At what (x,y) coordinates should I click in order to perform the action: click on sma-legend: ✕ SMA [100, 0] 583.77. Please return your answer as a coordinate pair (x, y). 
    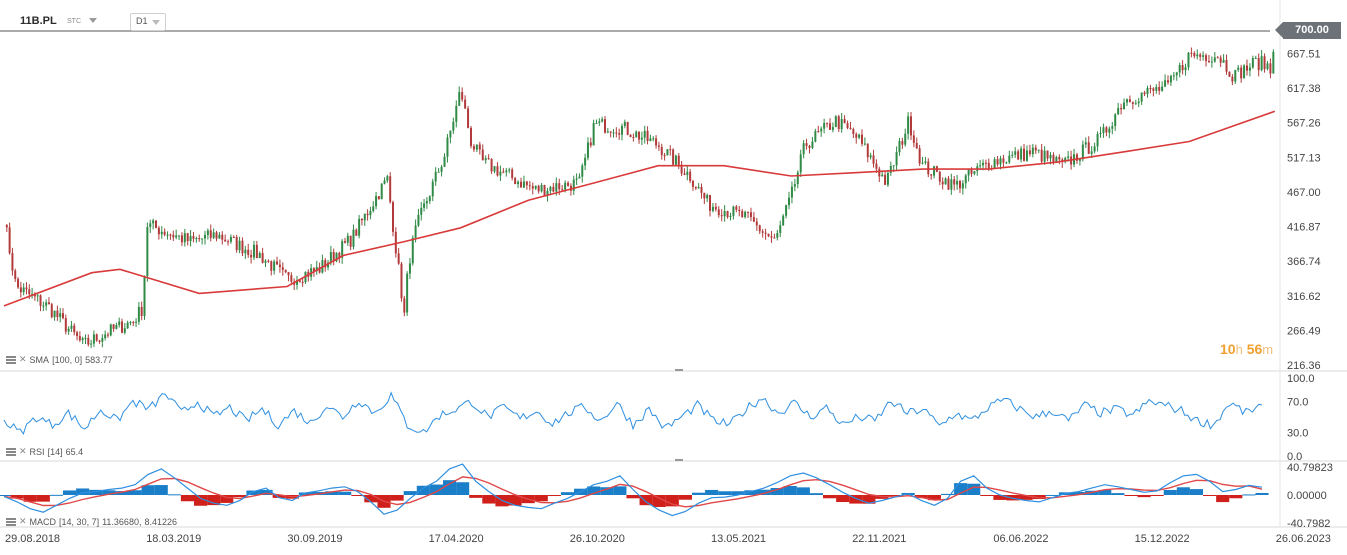
    Looking at the image, I should click on (59, 359).